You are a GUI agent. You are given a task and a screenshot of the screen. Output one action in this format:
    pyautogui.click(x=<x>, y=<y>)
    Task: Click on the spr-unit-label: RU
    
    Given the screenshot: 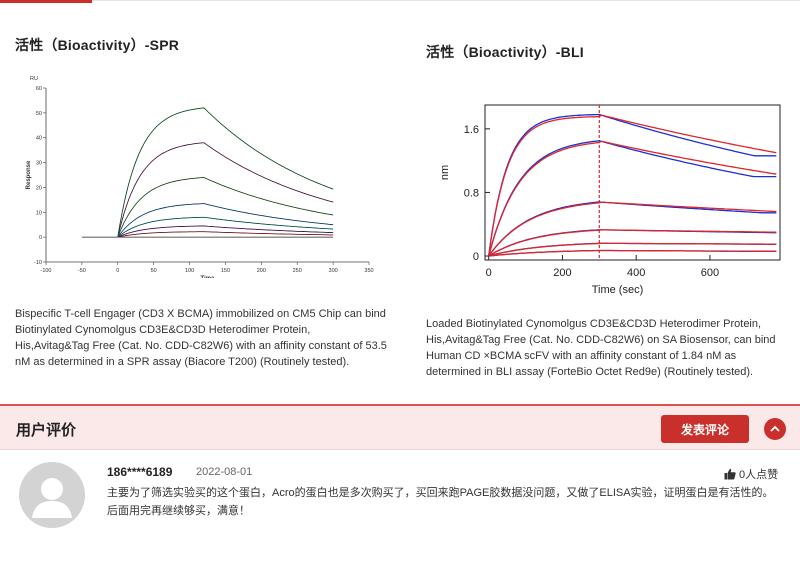 What is the action you would take?
    pyautogui.click(x=34, y=79)
    